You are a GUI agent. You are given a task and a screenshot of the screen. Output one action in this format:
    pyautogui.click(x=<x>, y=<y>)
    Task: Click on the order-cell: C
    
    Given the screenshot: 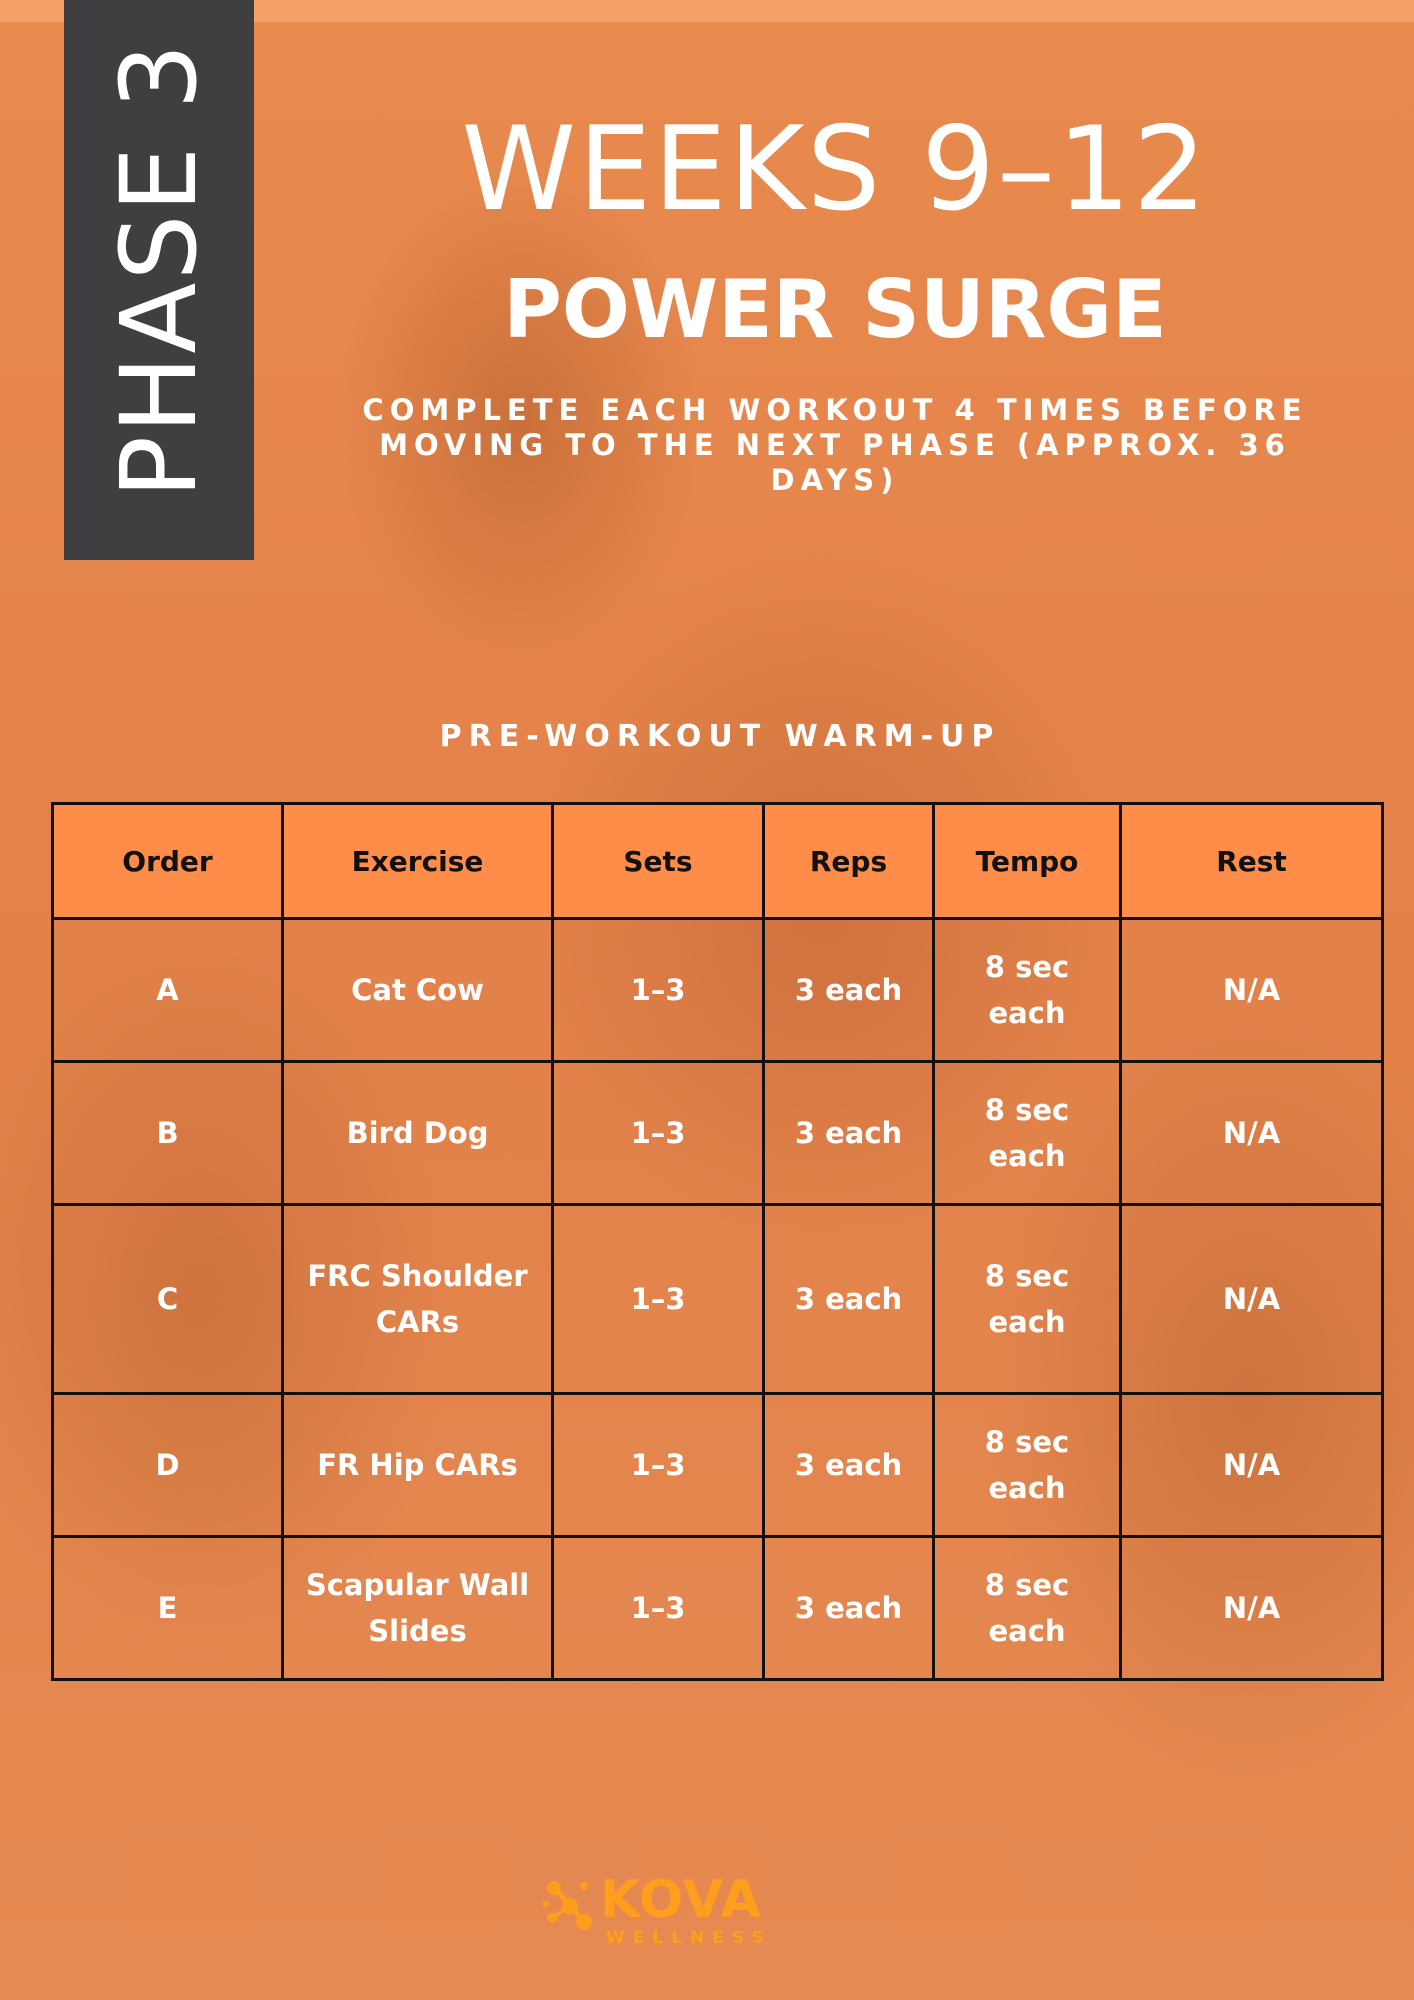 What is the action you would take?
    pyautogui.click(x=167, y=1299)
    